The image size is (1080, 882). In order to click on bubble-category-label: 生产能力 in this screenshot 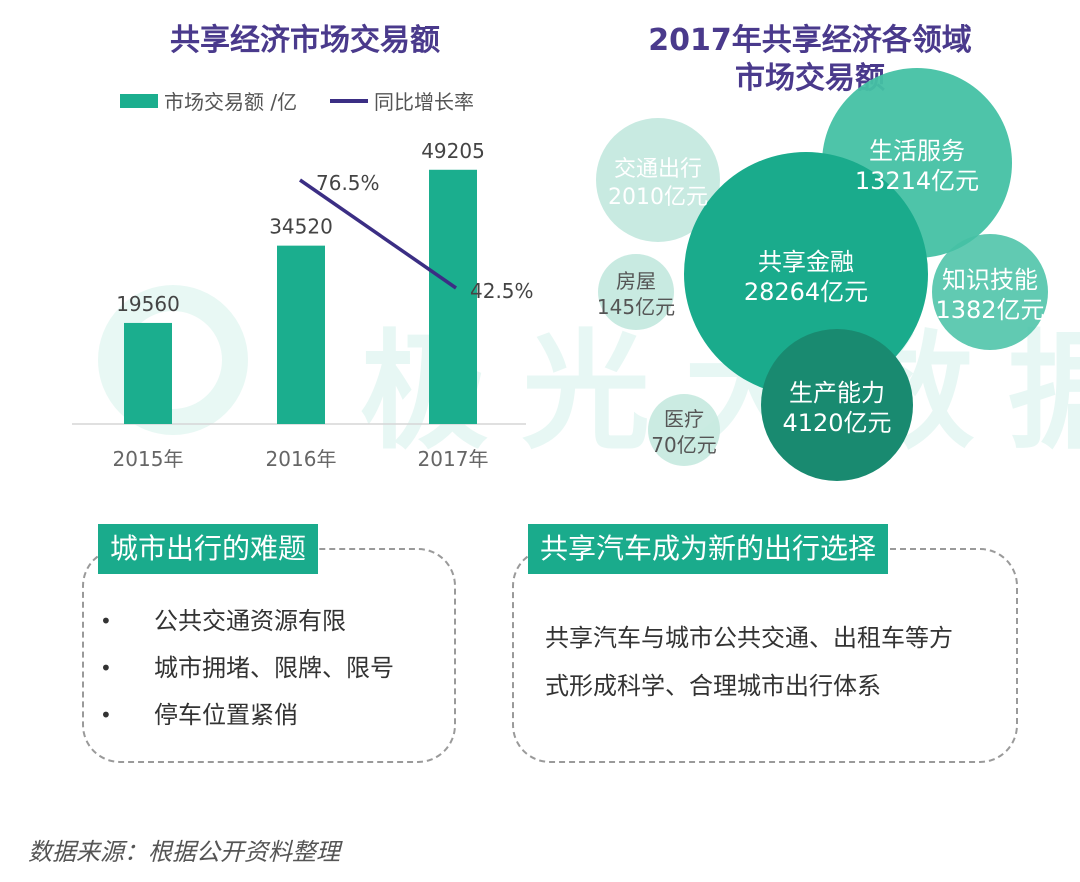, I will do `click(837, 393)`.